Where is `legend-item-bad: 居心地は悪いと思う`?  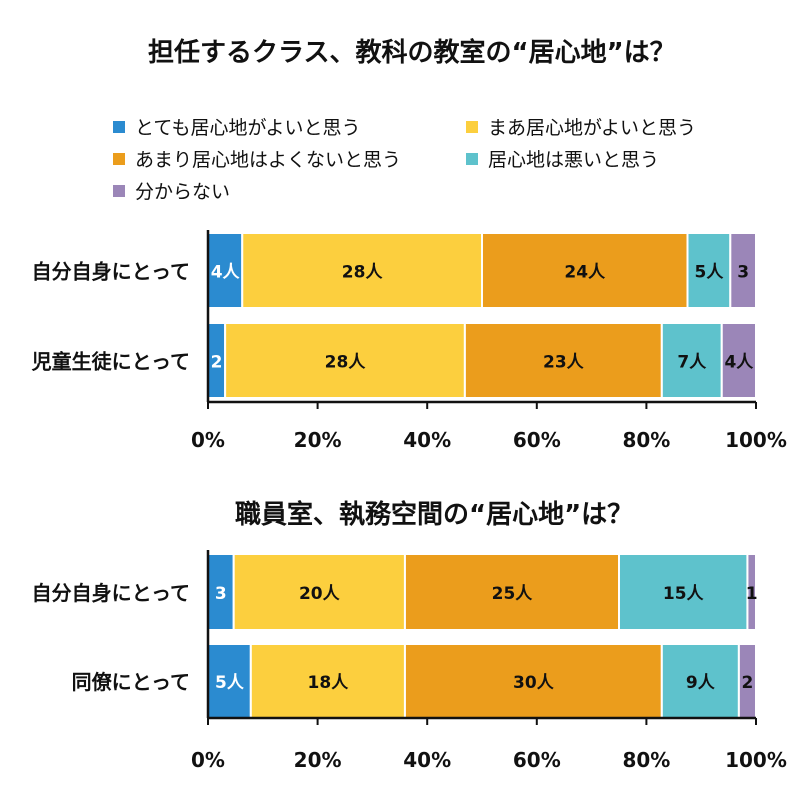 legend-item-bad: 居心地は悪いと思う is located at coordinates (562, 158).